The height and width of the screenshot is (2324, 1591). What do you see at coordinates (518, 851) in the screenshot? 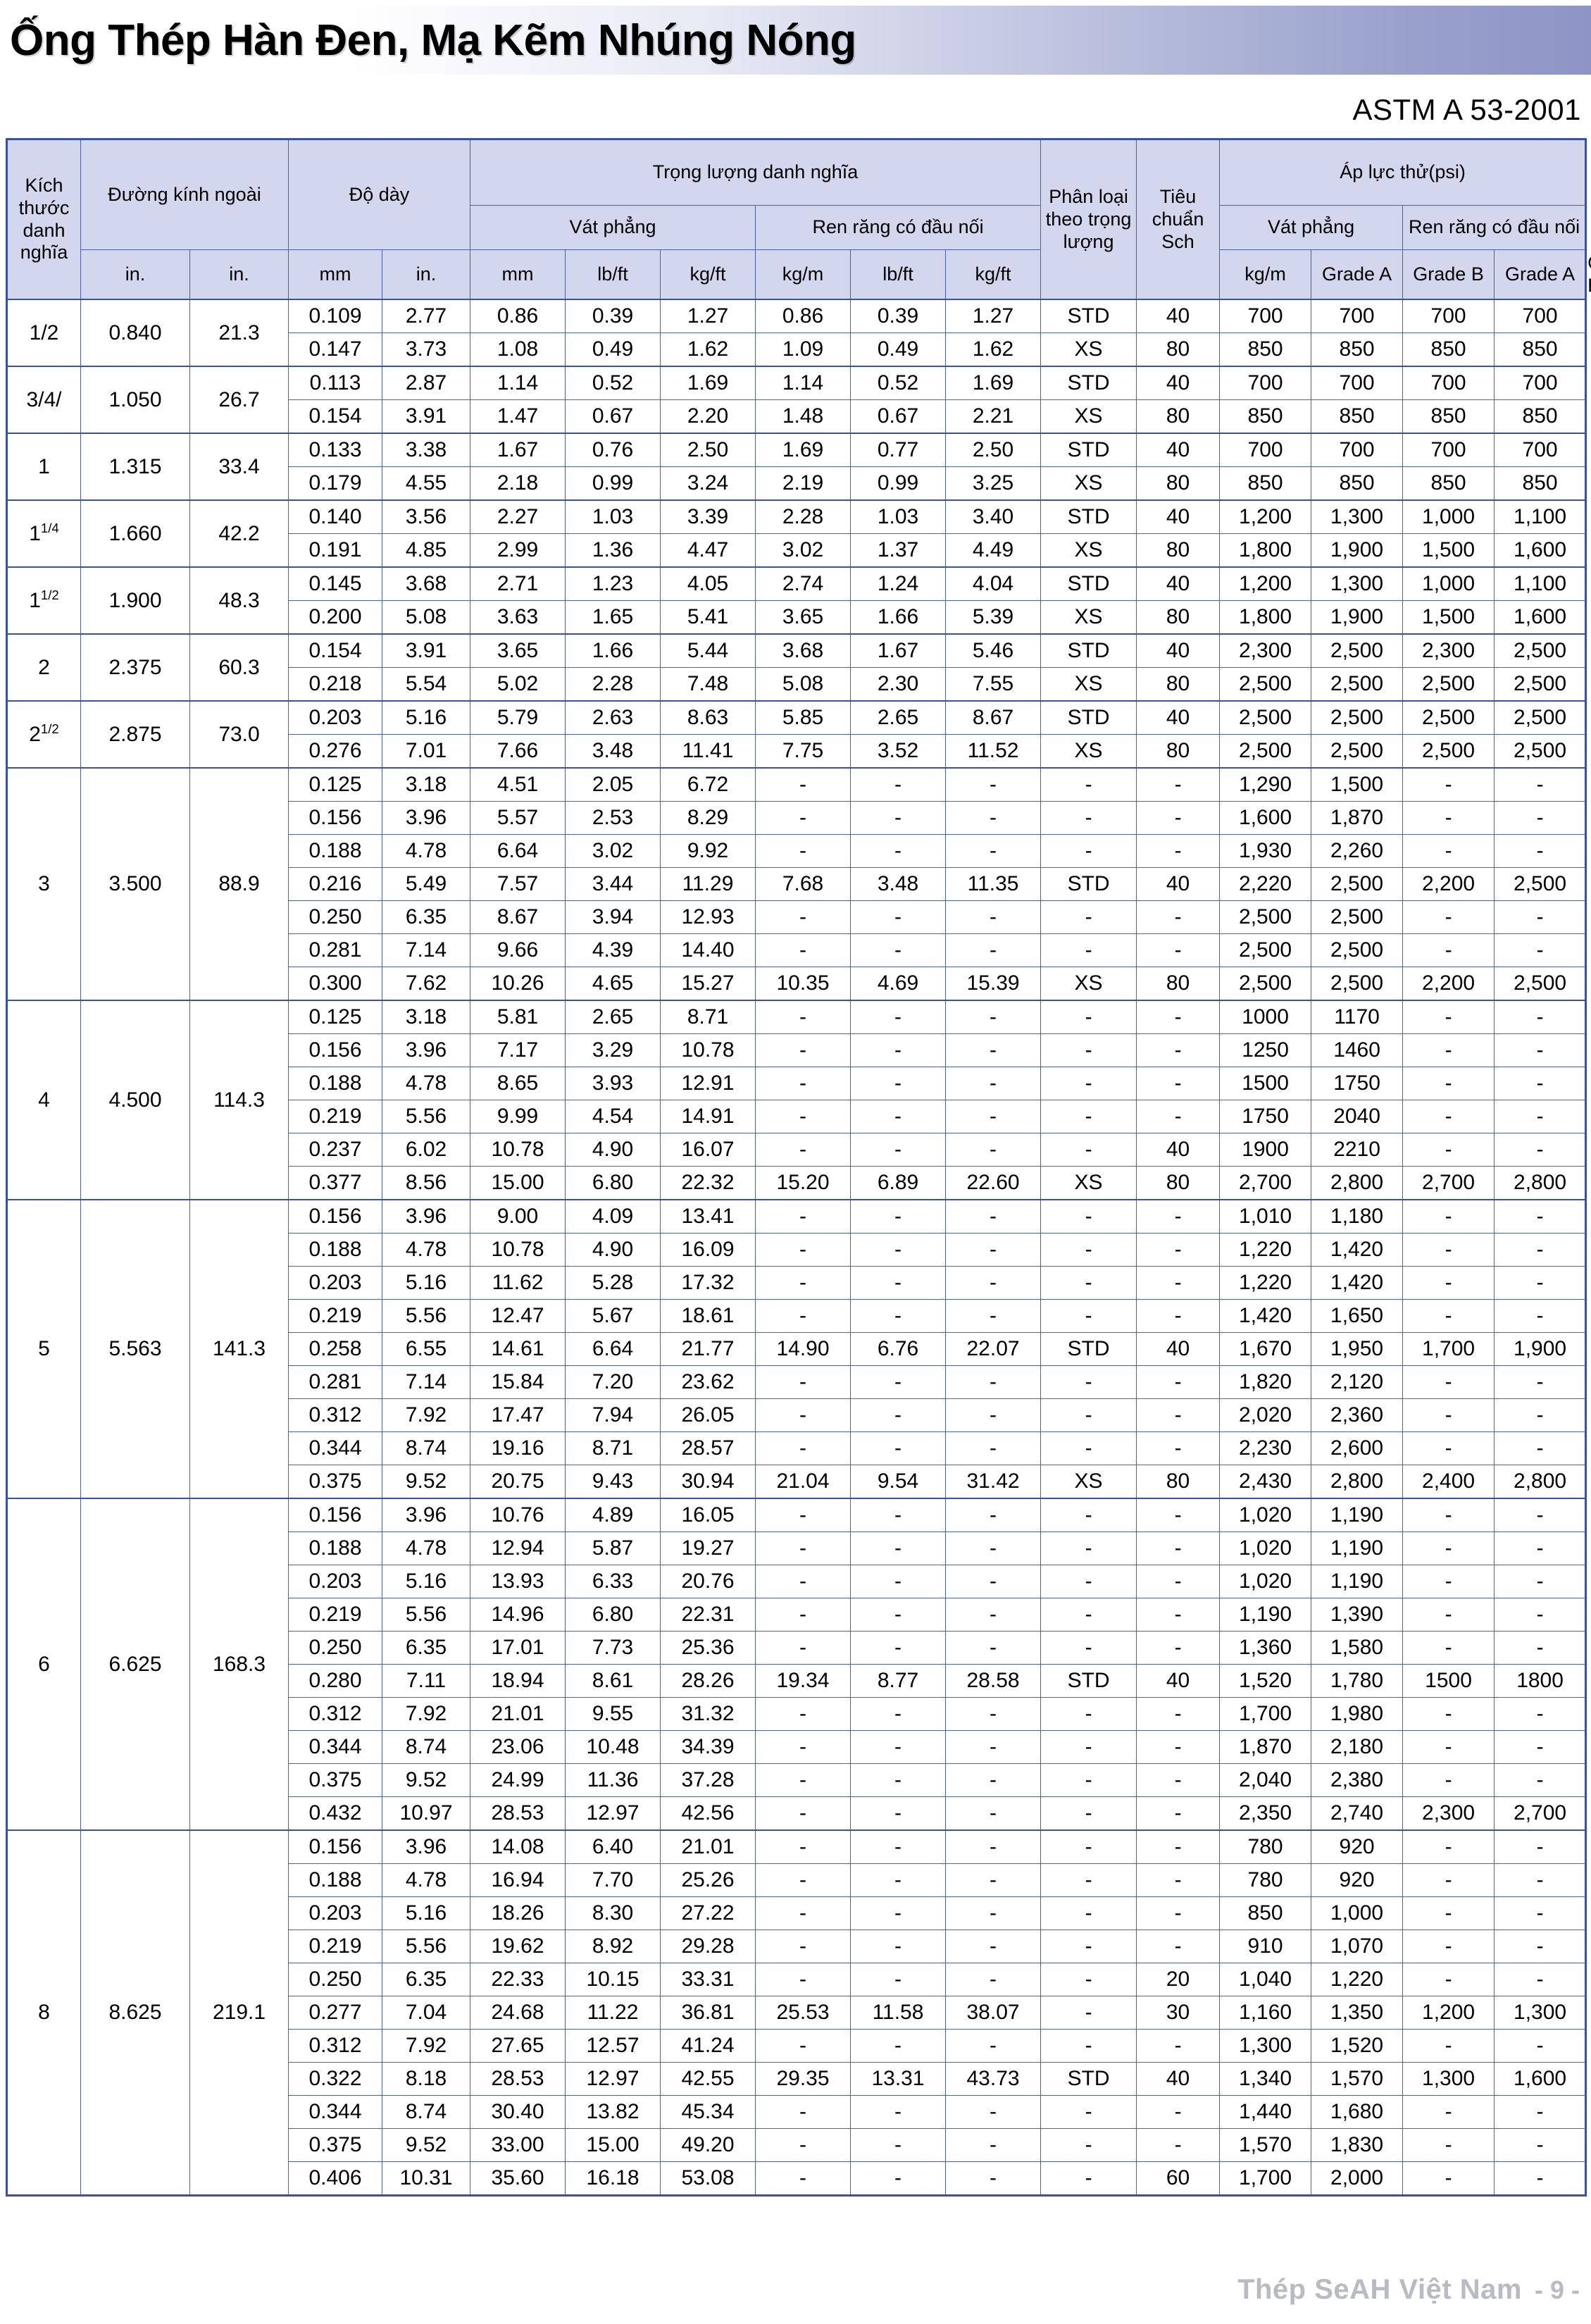
I see `cell-pe-lbft: 6.64` at bounding box center [518, 851].